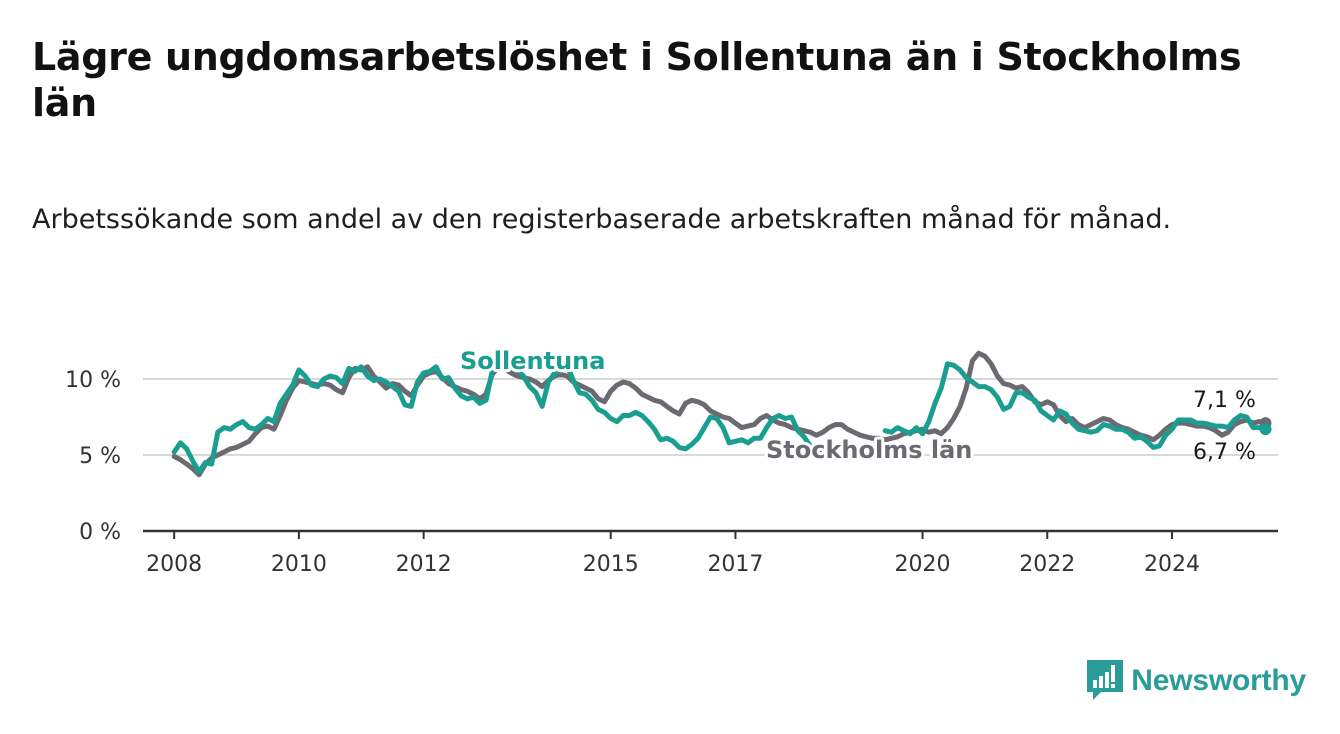 The width and height of the screenshot is (1340, 734). What do you see at coordinates (1172, 564) in the screenshot?
I see `x-tick-label: 2024` at bounding box center [1172, 564].